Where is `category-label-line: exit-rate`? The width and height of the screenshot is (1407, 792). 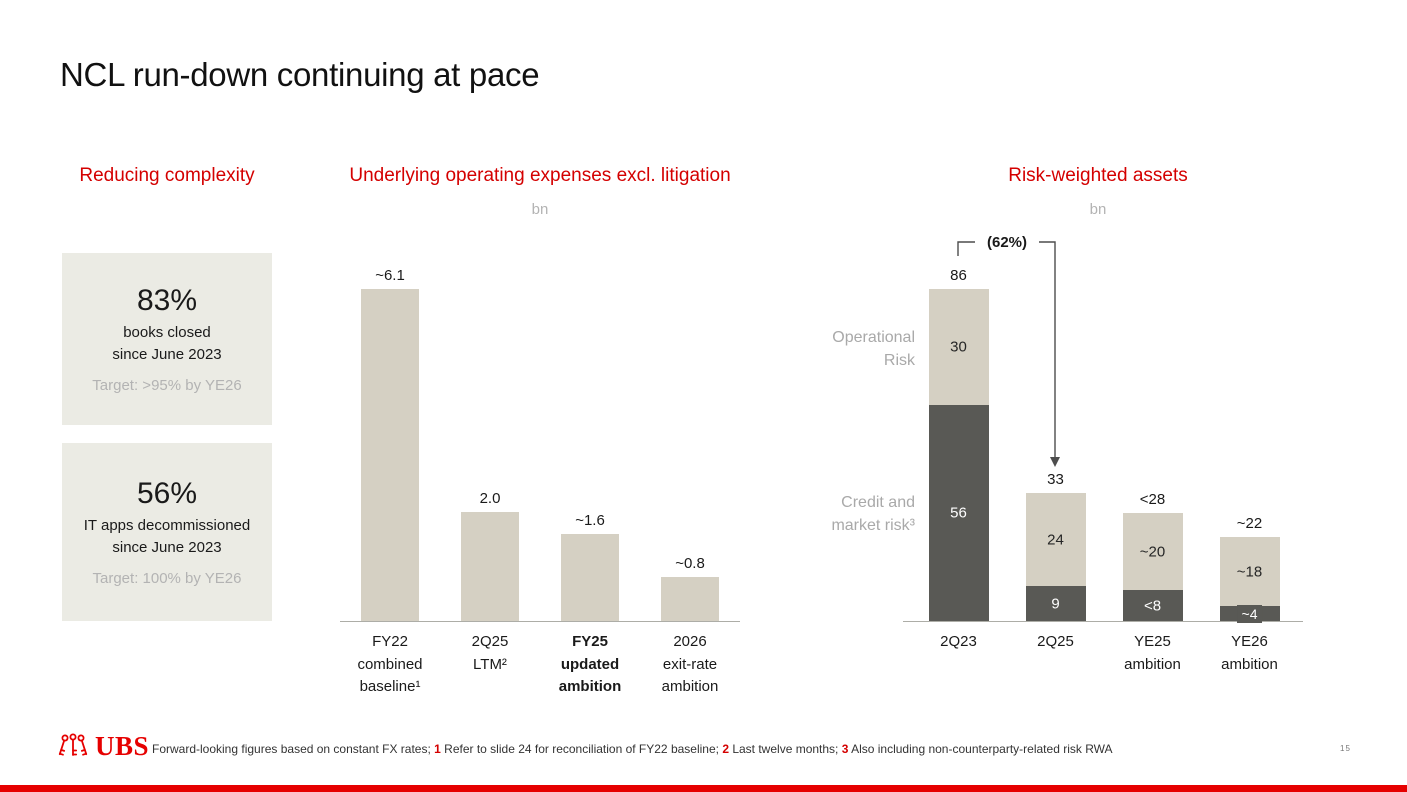
category-label-line: exit-rate is located at coordinates (690, 664).